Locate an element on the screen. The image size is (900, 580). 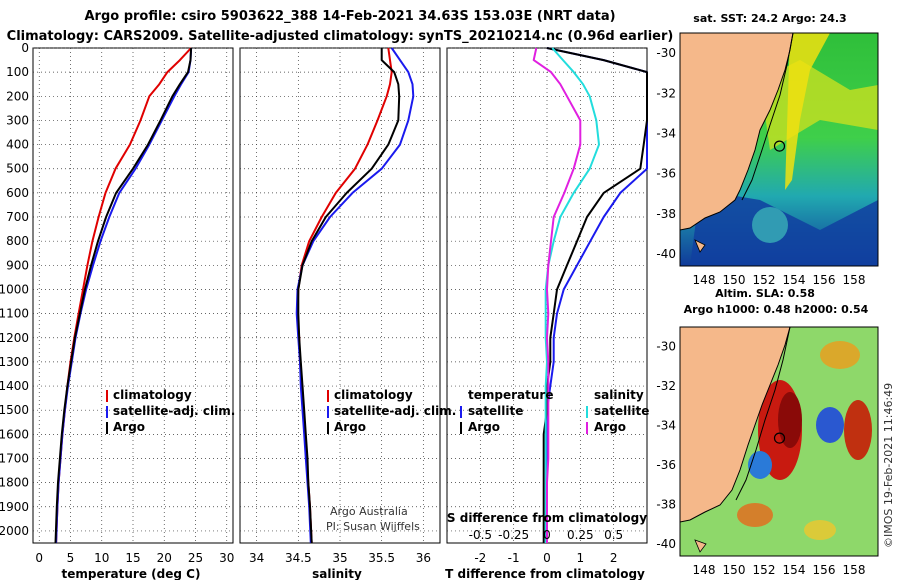
temperature-x-tick-label: 10 is located at coordinates (101, 558).